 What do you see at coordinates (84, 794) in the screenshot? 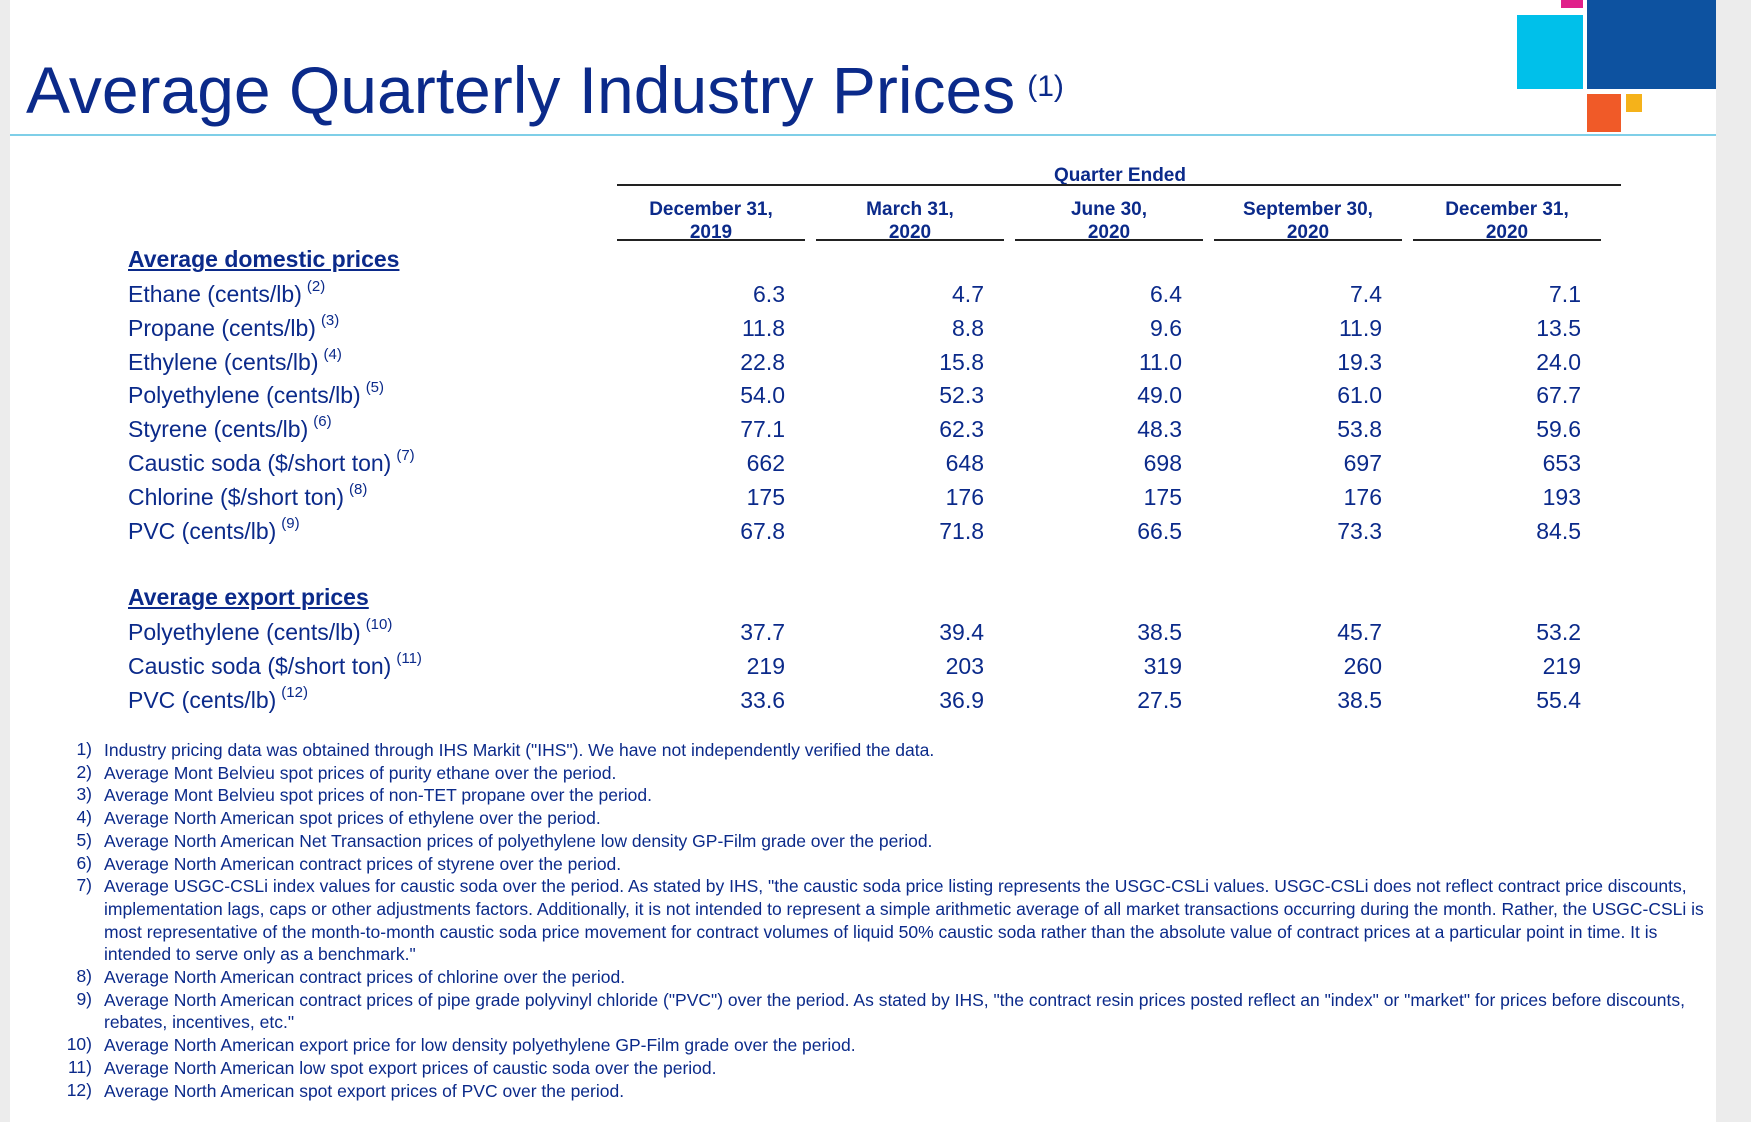
I see `footnote-number: 3)` at bounding box center [84, 794].